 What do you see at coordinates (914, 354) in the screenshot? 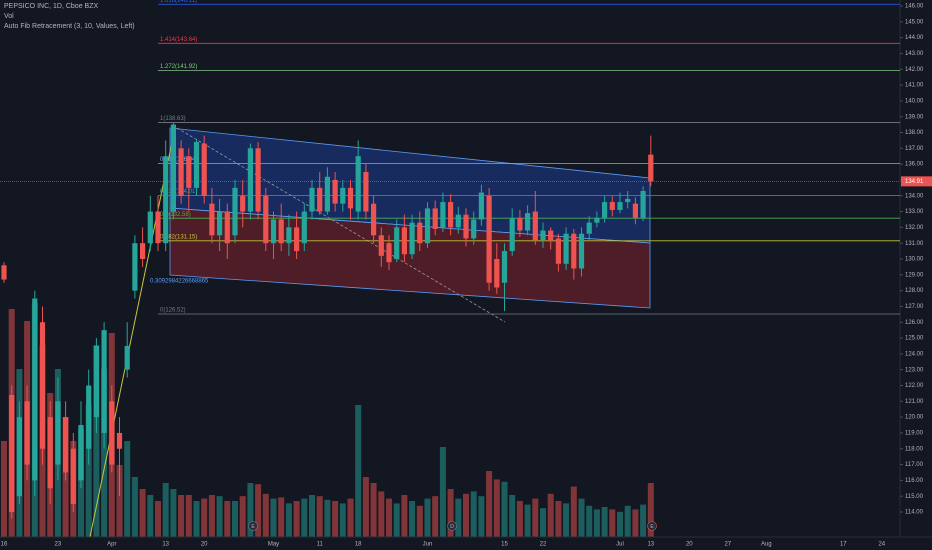
I see `y-tick-label: 124.00` at bounding box center [914, 354].